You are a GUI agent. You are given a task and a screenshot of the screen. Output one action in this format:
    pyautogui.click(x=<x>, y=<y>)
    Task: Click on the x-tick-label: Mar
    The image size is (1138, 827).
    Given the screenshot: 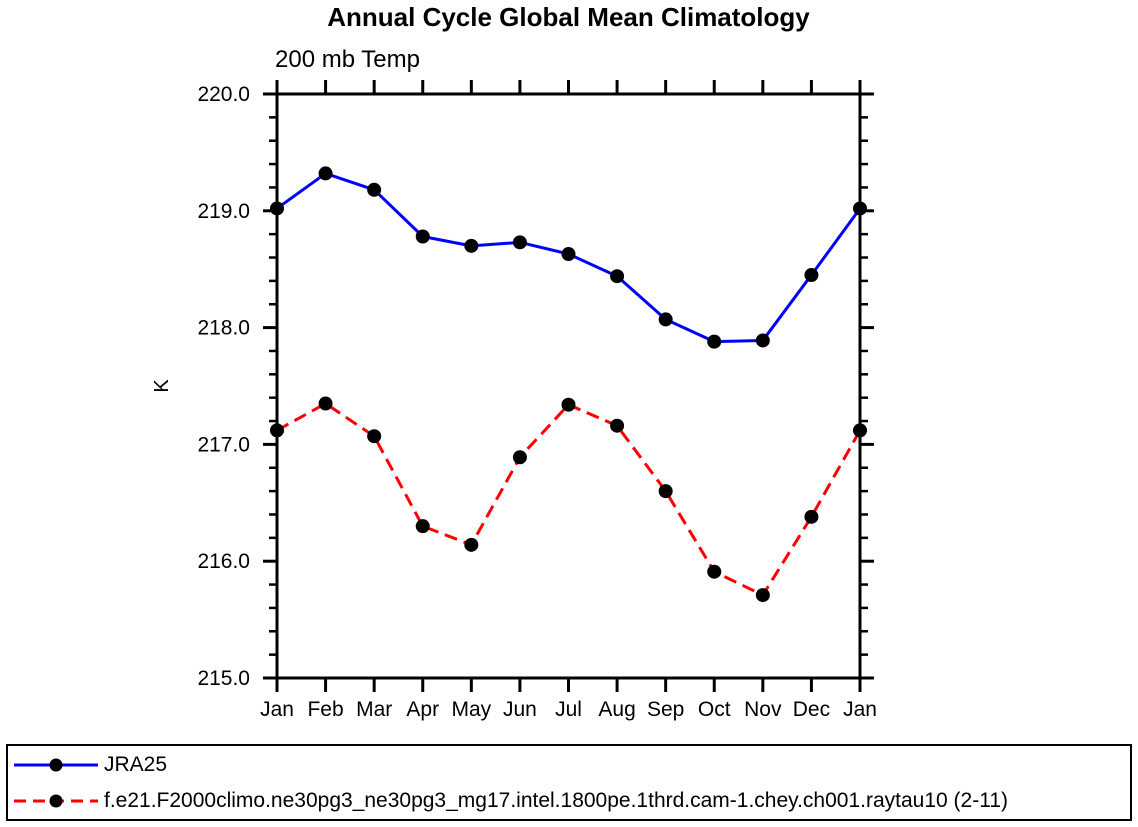 What is the action you would take?
    pyautogui.click(x=374, y=709)
    